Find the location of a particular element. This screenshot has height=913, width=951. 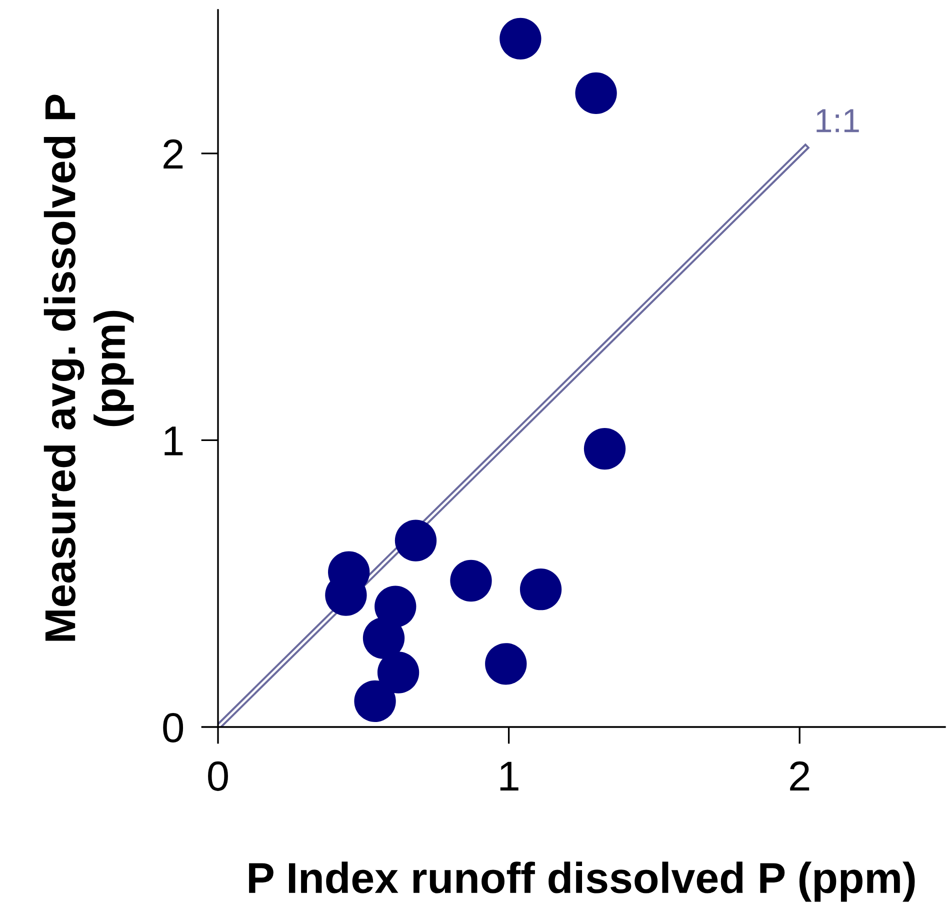

x-tick-label: 2 is located at coordinates (800, 776).